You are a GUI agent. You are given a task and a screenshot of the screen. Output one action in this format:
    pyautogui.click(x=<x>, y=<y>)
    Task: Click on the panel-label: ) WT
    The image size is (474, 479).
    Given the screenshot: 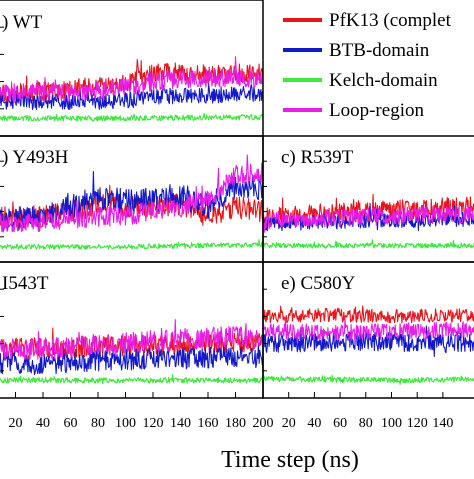 What is the action you would take?
    pyautogui.click(x=22, y=22)
    